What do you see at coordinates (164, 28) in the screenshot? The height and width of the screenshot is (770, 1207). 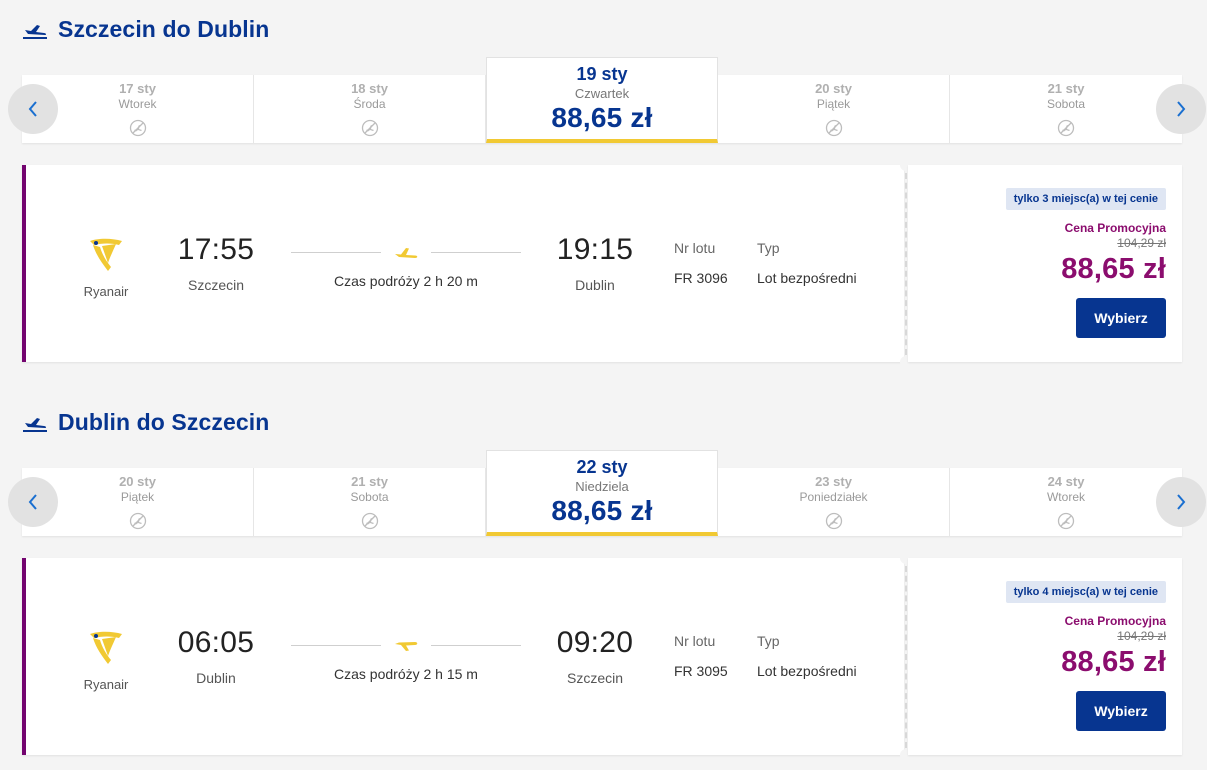 I see `outbound-title: Szczecin do Dublin` at bounding box center [164, 28].